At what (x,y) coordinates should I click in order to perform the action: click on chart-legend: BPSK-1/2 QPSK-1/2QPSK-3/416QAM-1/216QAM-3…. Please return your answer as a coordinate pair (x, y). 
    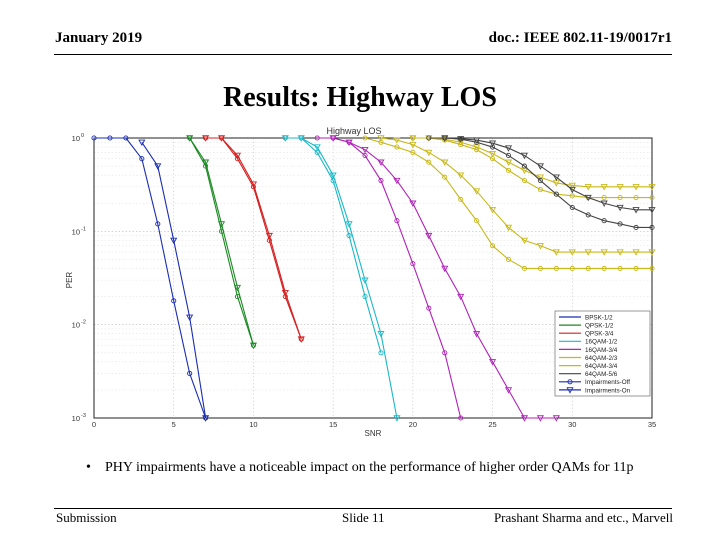
    Looking at the image, I should click on (602, 353).